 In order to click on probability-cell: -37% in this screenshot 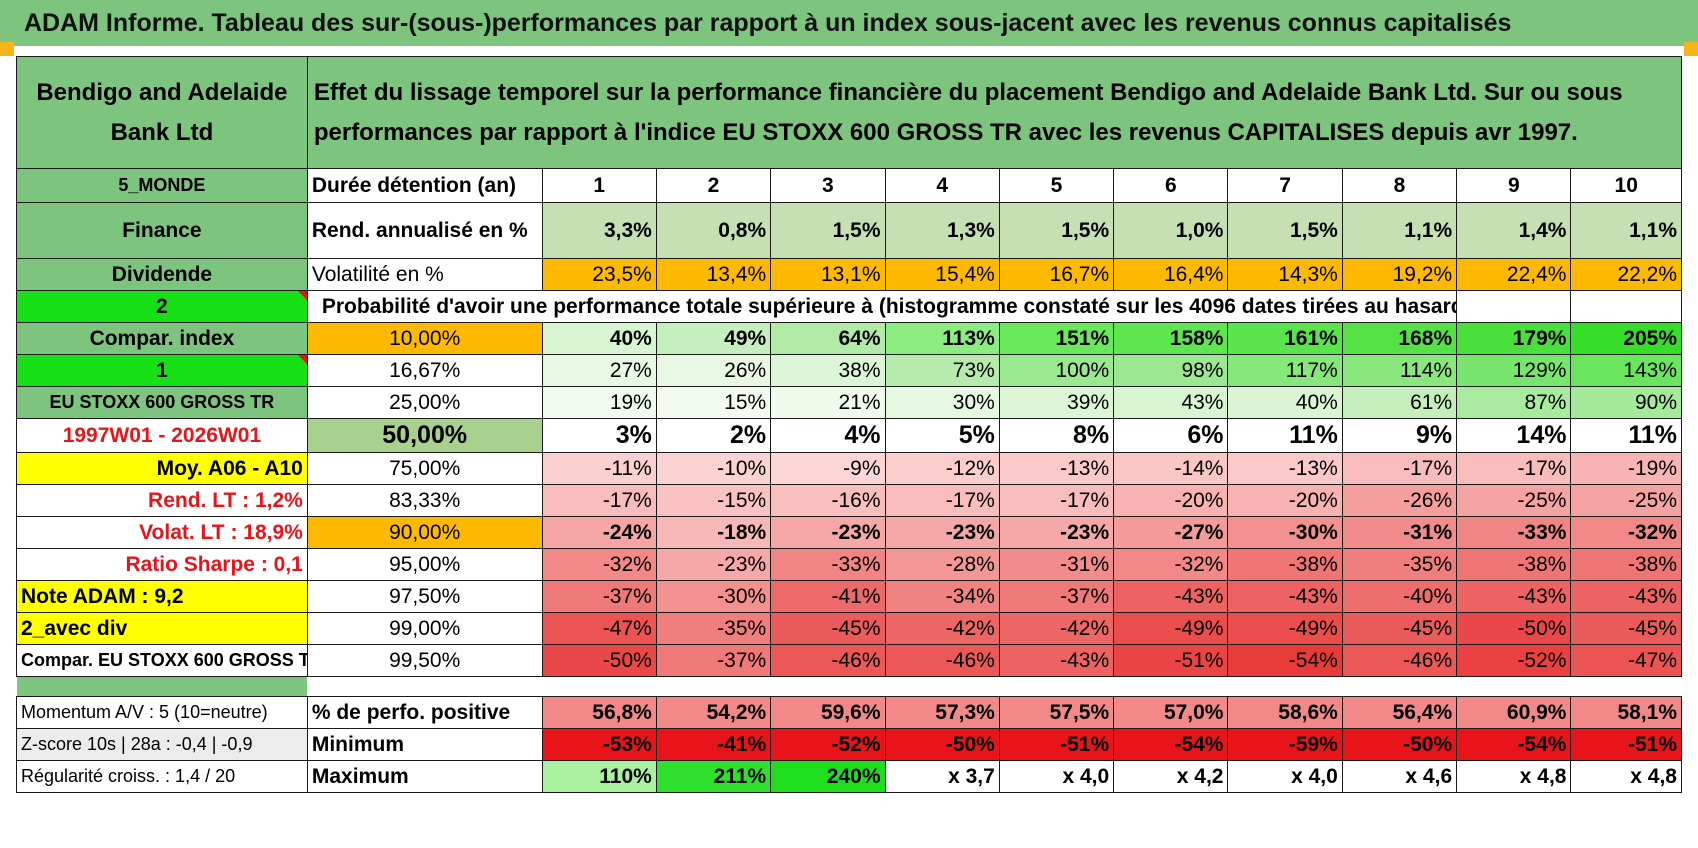, I will do `click(599, 596)`.